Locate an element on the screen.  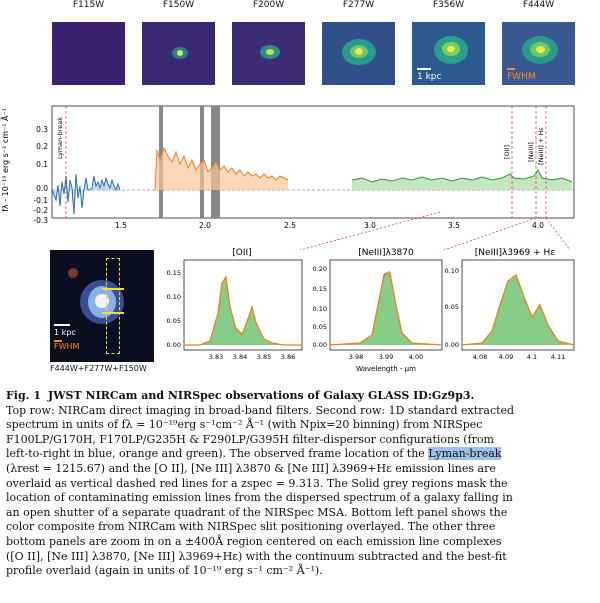
xtick: 1.5 is located at coordinates (121, 225).